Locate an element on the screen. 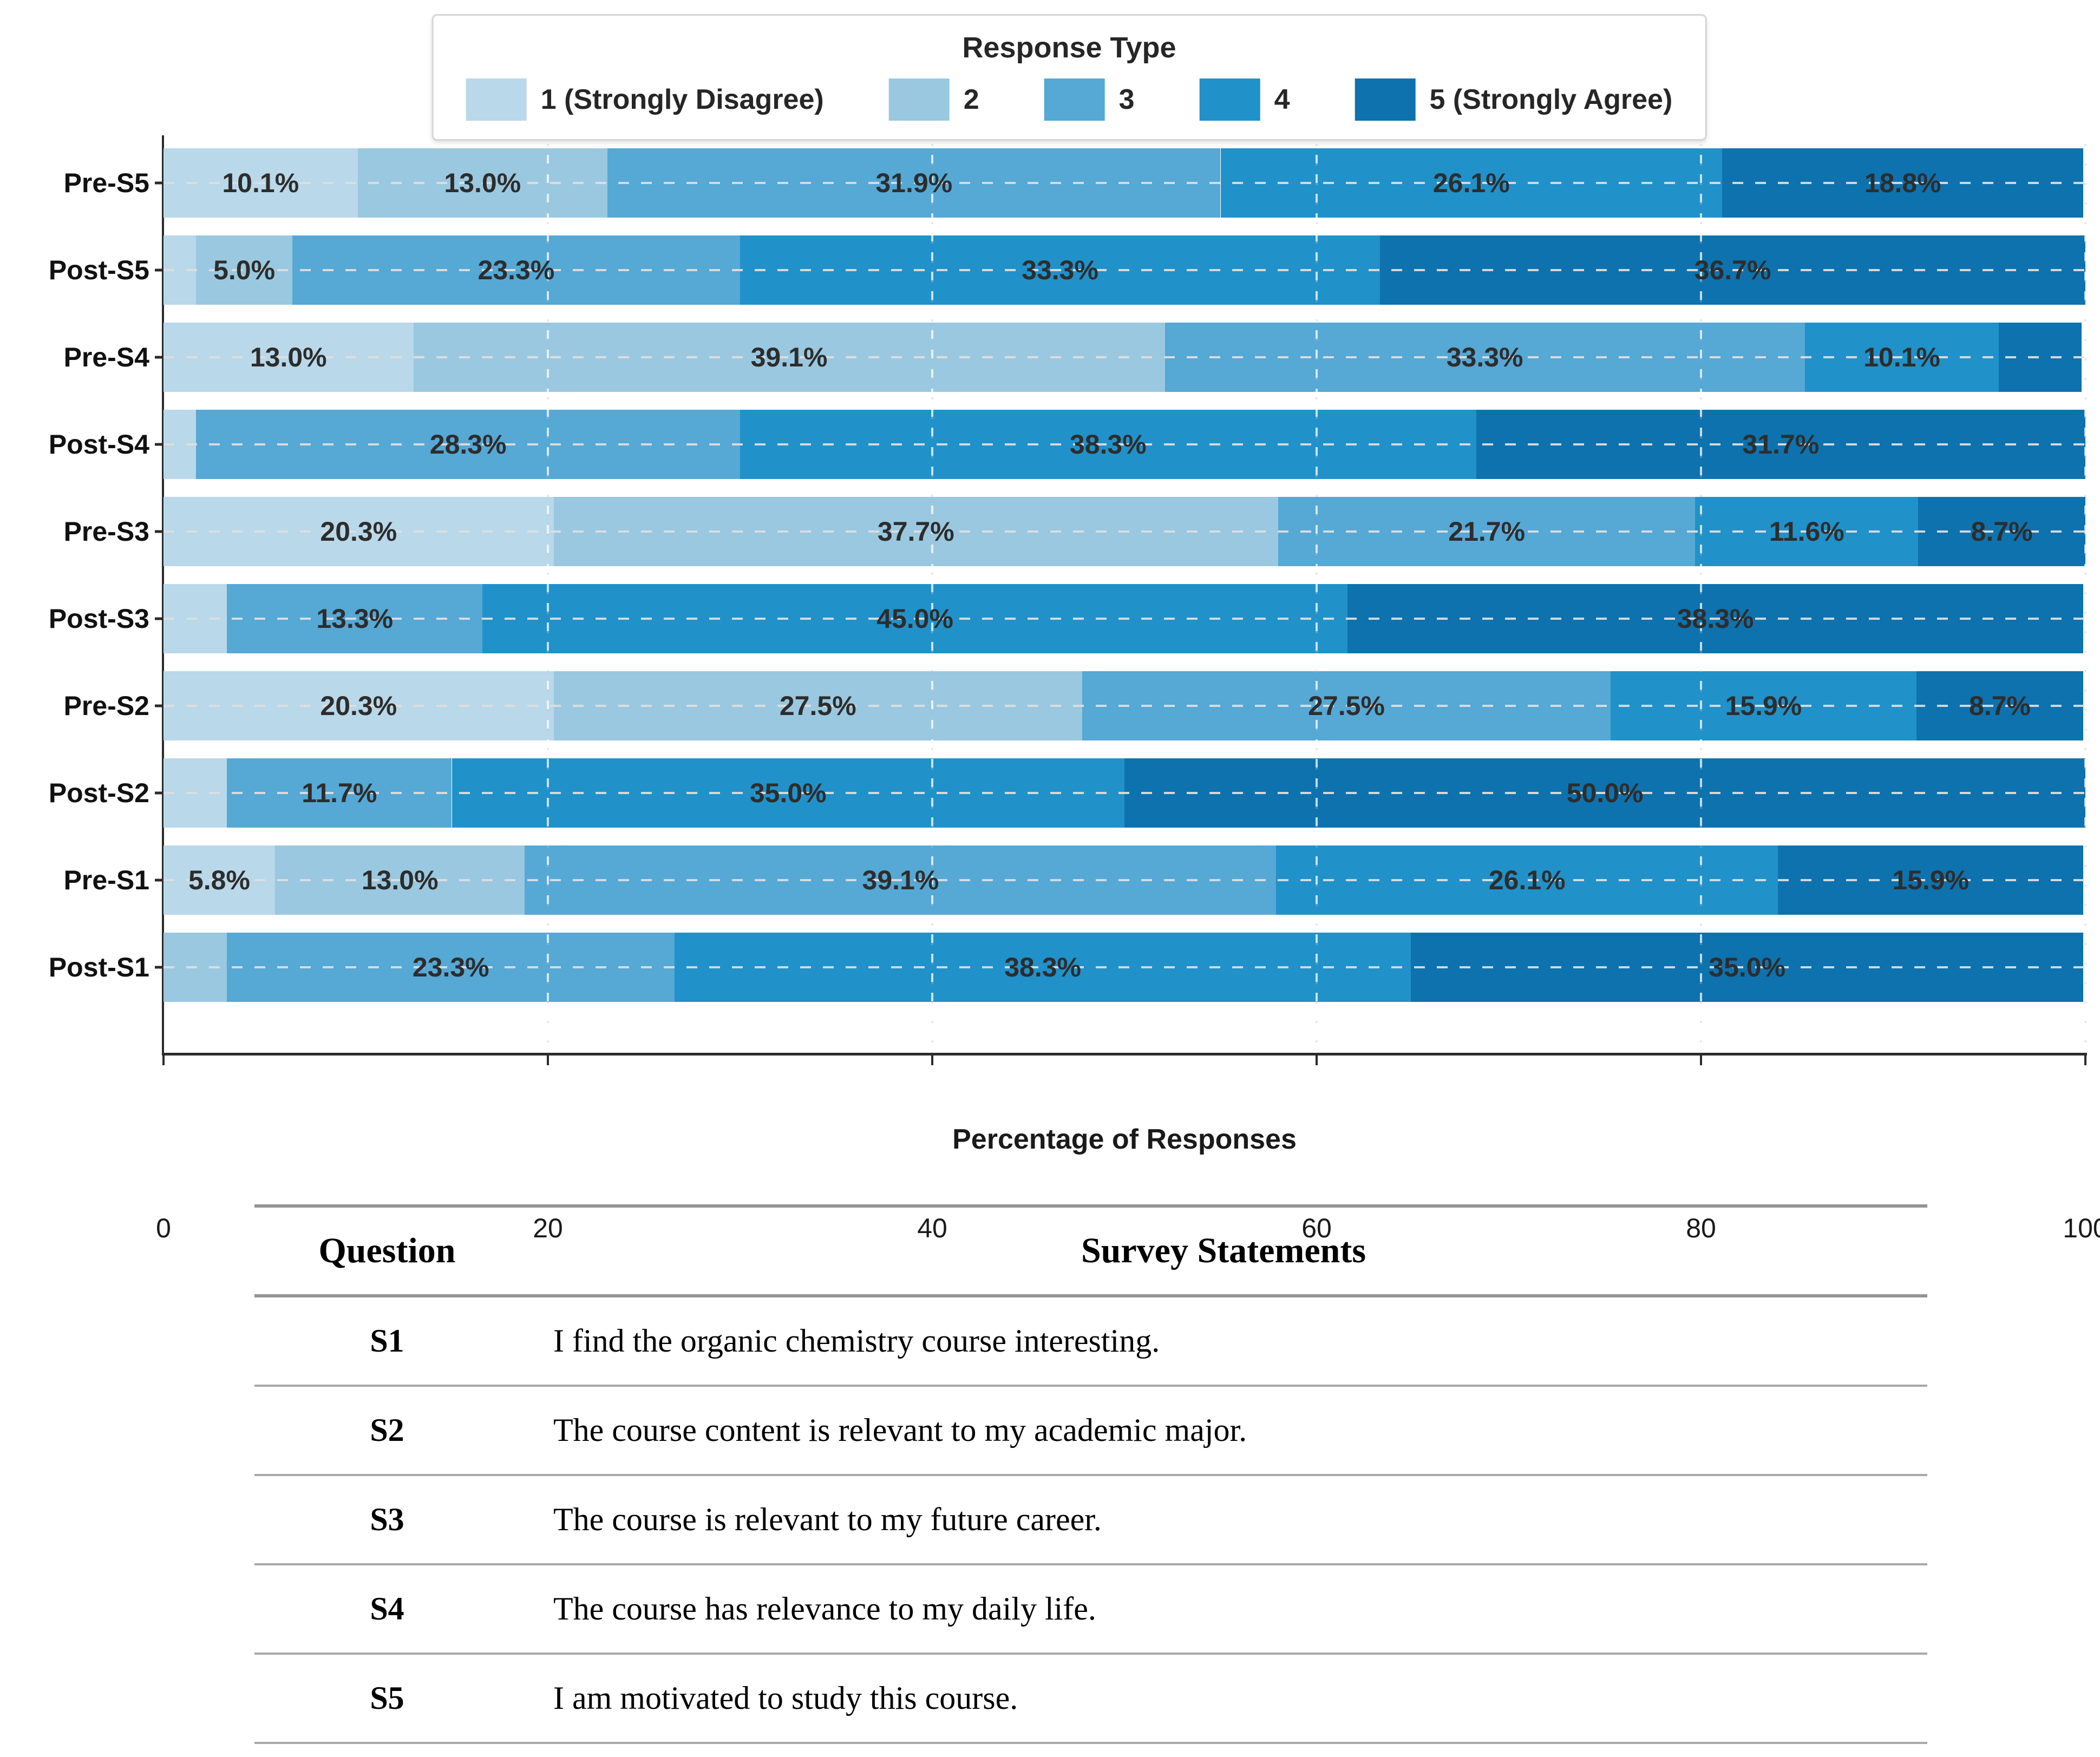 Image resolution: width=2100 pixels, height=1757 pixels. y-axis-line is located at coordinates (163, 594).